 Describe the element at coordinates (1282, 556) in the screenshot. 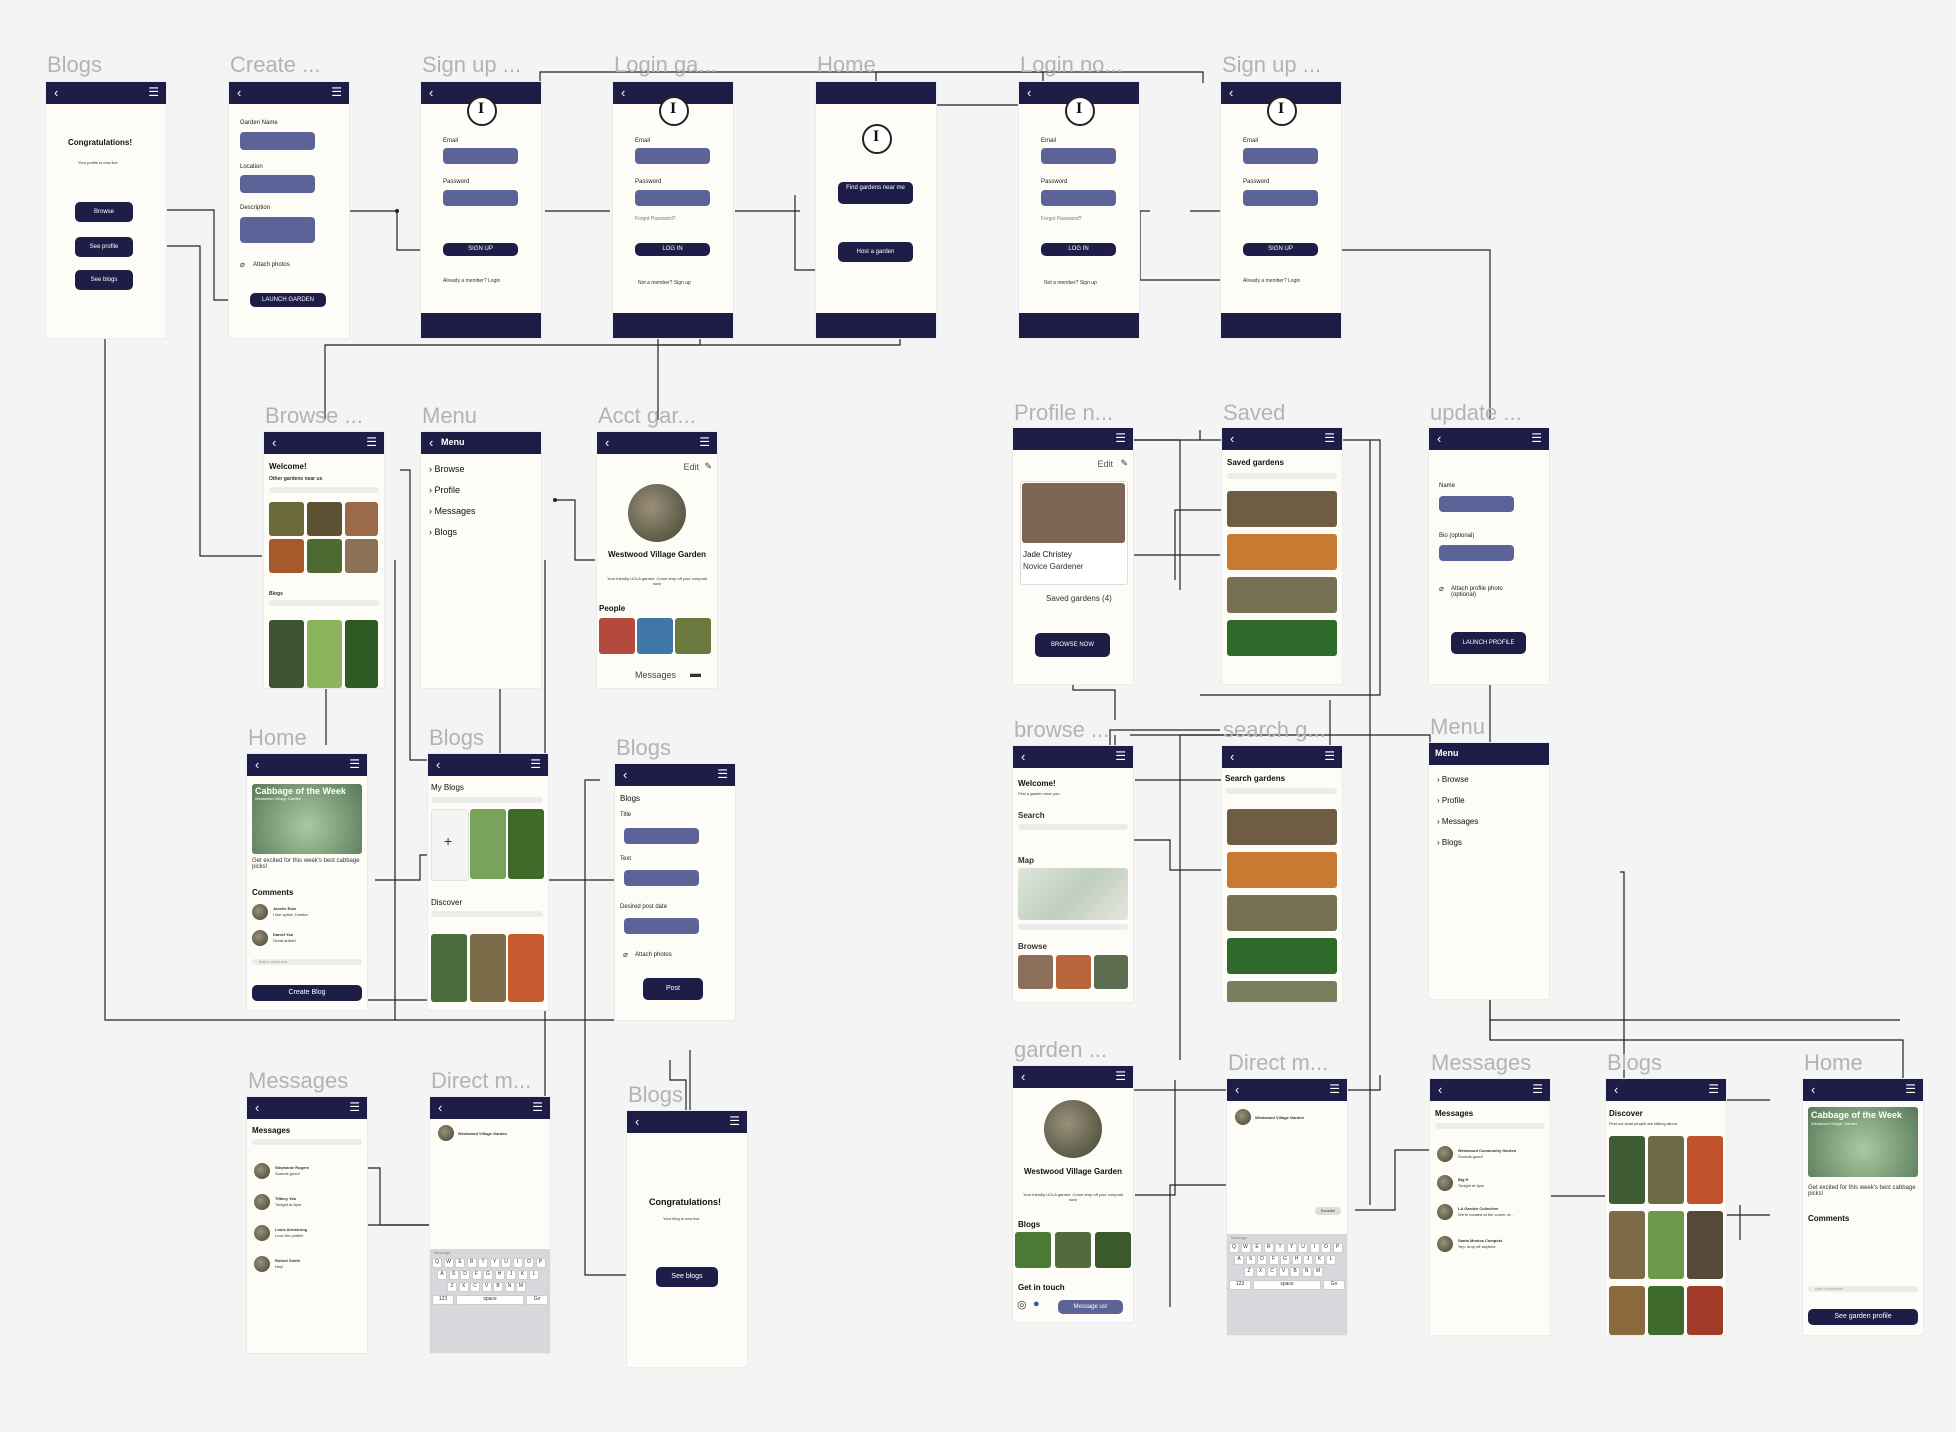

I see `frame-saved: ‹ ☰ Saved gardens` at that location.